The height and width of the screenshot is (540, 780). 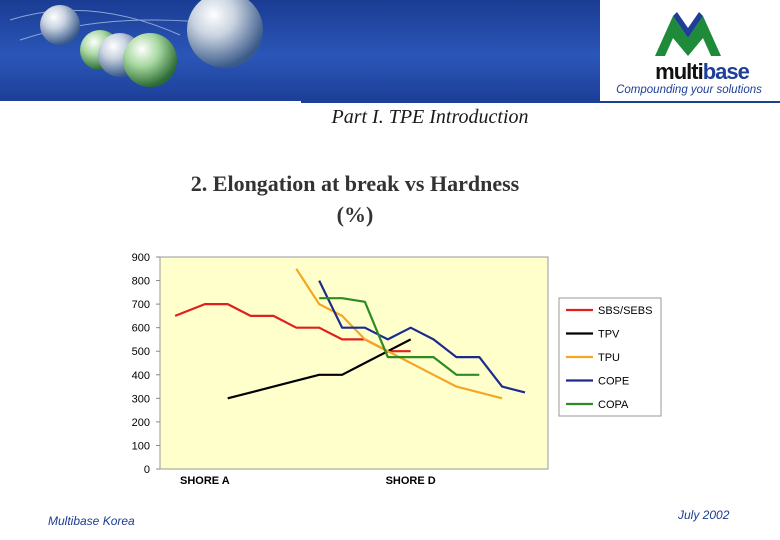 I want to click on y-tick-label: 0, so click(x=147, y=470).